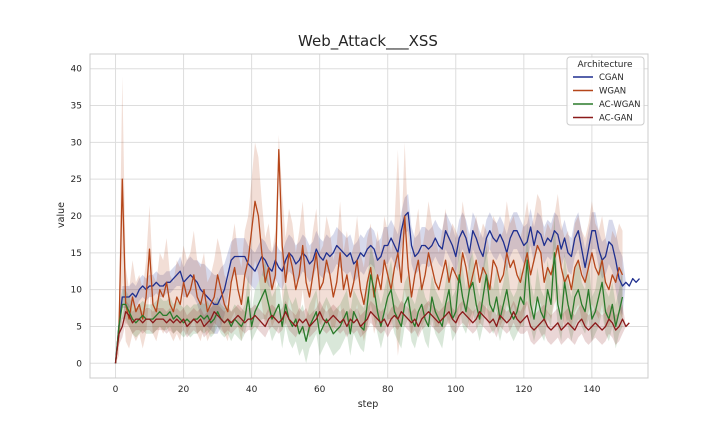 The image size is (720, 436). What do you see at coordinates (77, 143) in the screenshot?
I see `y-tick-label: 30` at bounding box center [77, 143].